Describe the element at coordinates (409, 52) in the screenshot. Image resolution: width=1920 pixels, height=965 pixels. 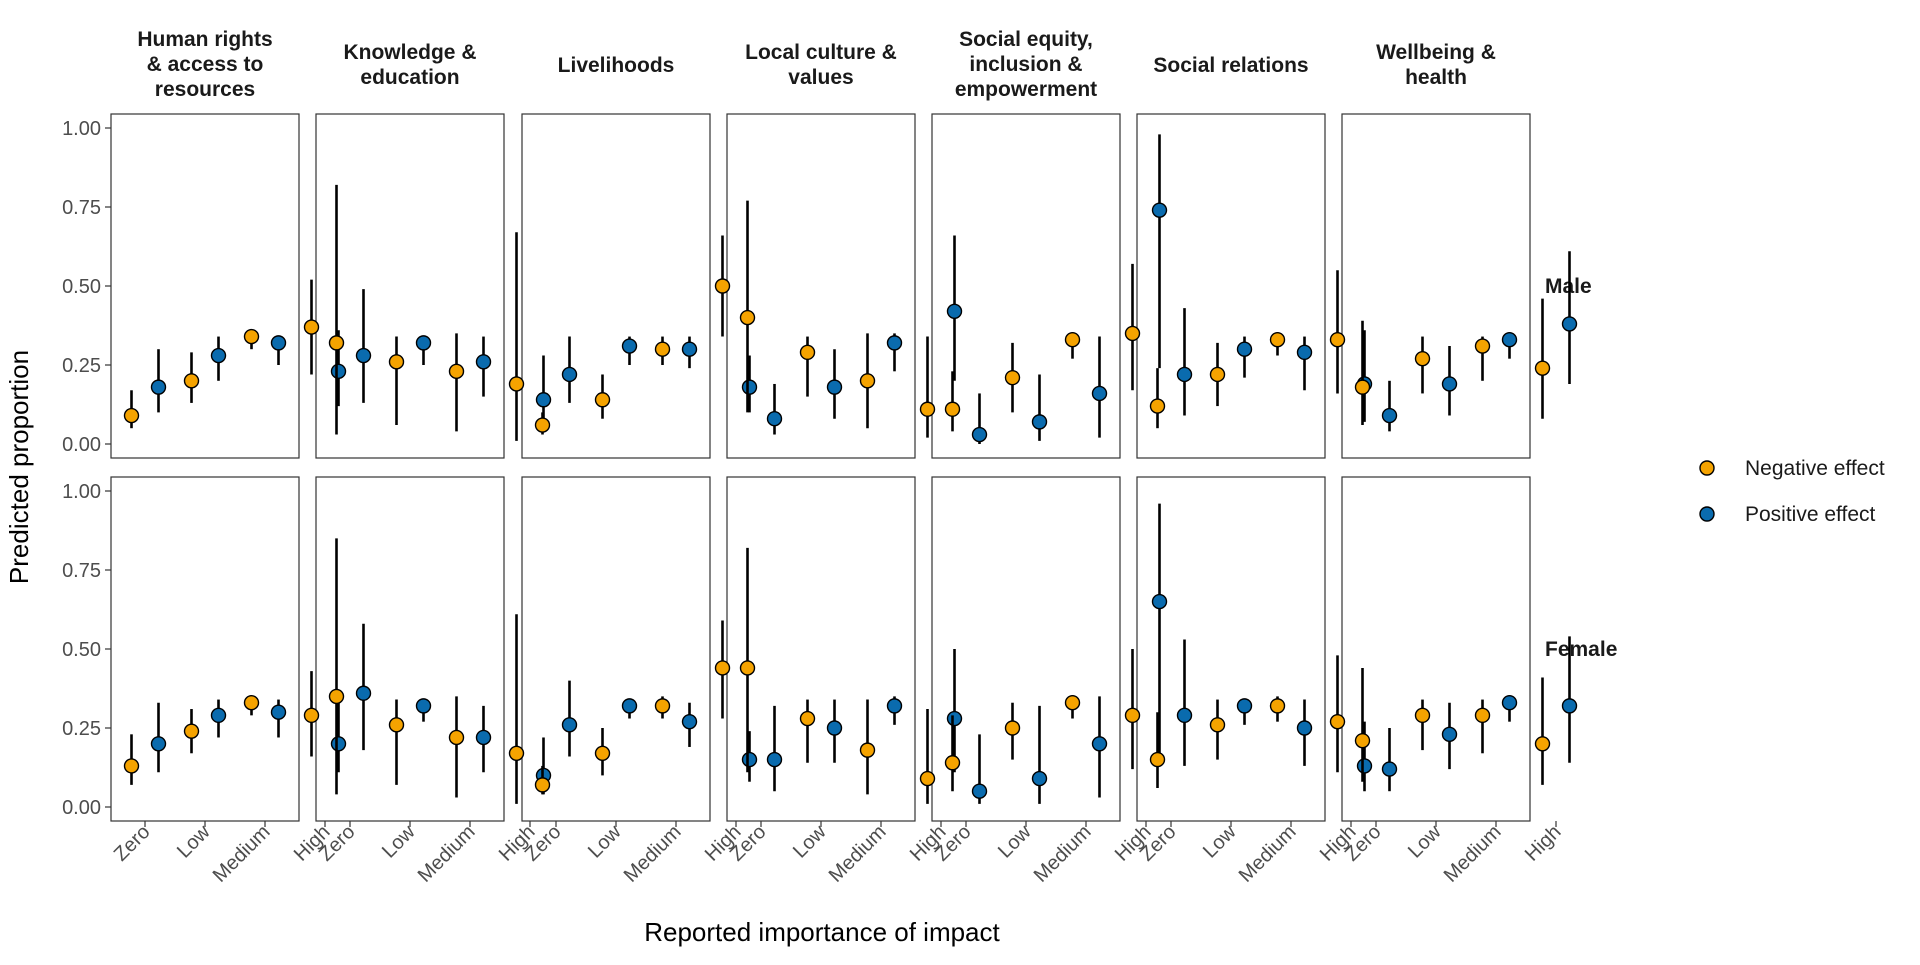
I see `facet-column-label: Knowledge &` at that location.